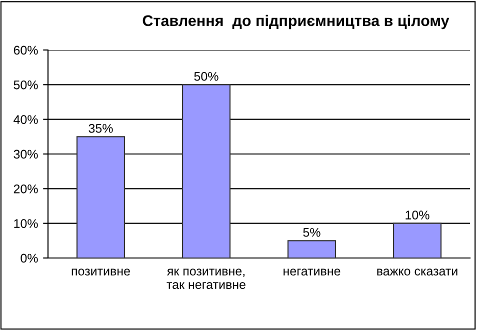  What do you see at coordinates (206, 76) in the screenshot?
I see `data-label: 50%` at bounding box center [206, 76].